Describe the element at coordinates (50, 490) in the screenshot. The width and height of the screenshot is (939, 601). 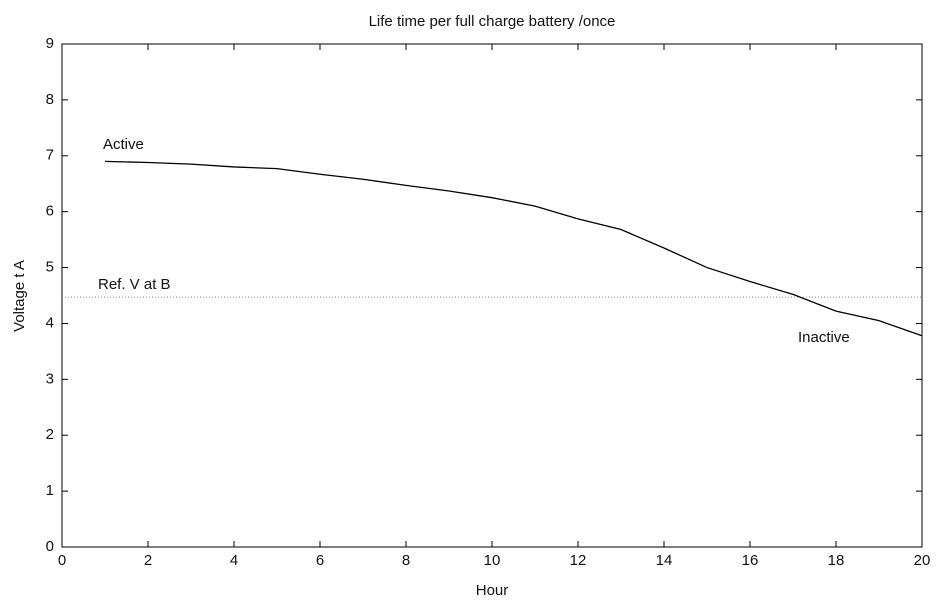
I see `y-tick-label: 1` at that location.